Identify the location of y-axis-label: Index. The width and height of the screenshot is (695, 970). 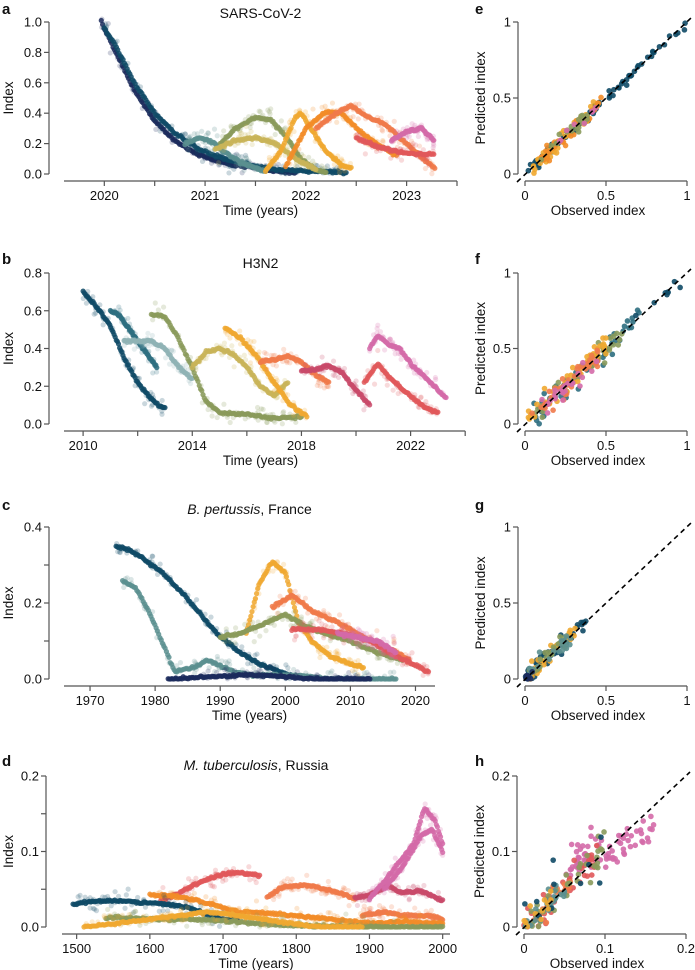
(8, 602).